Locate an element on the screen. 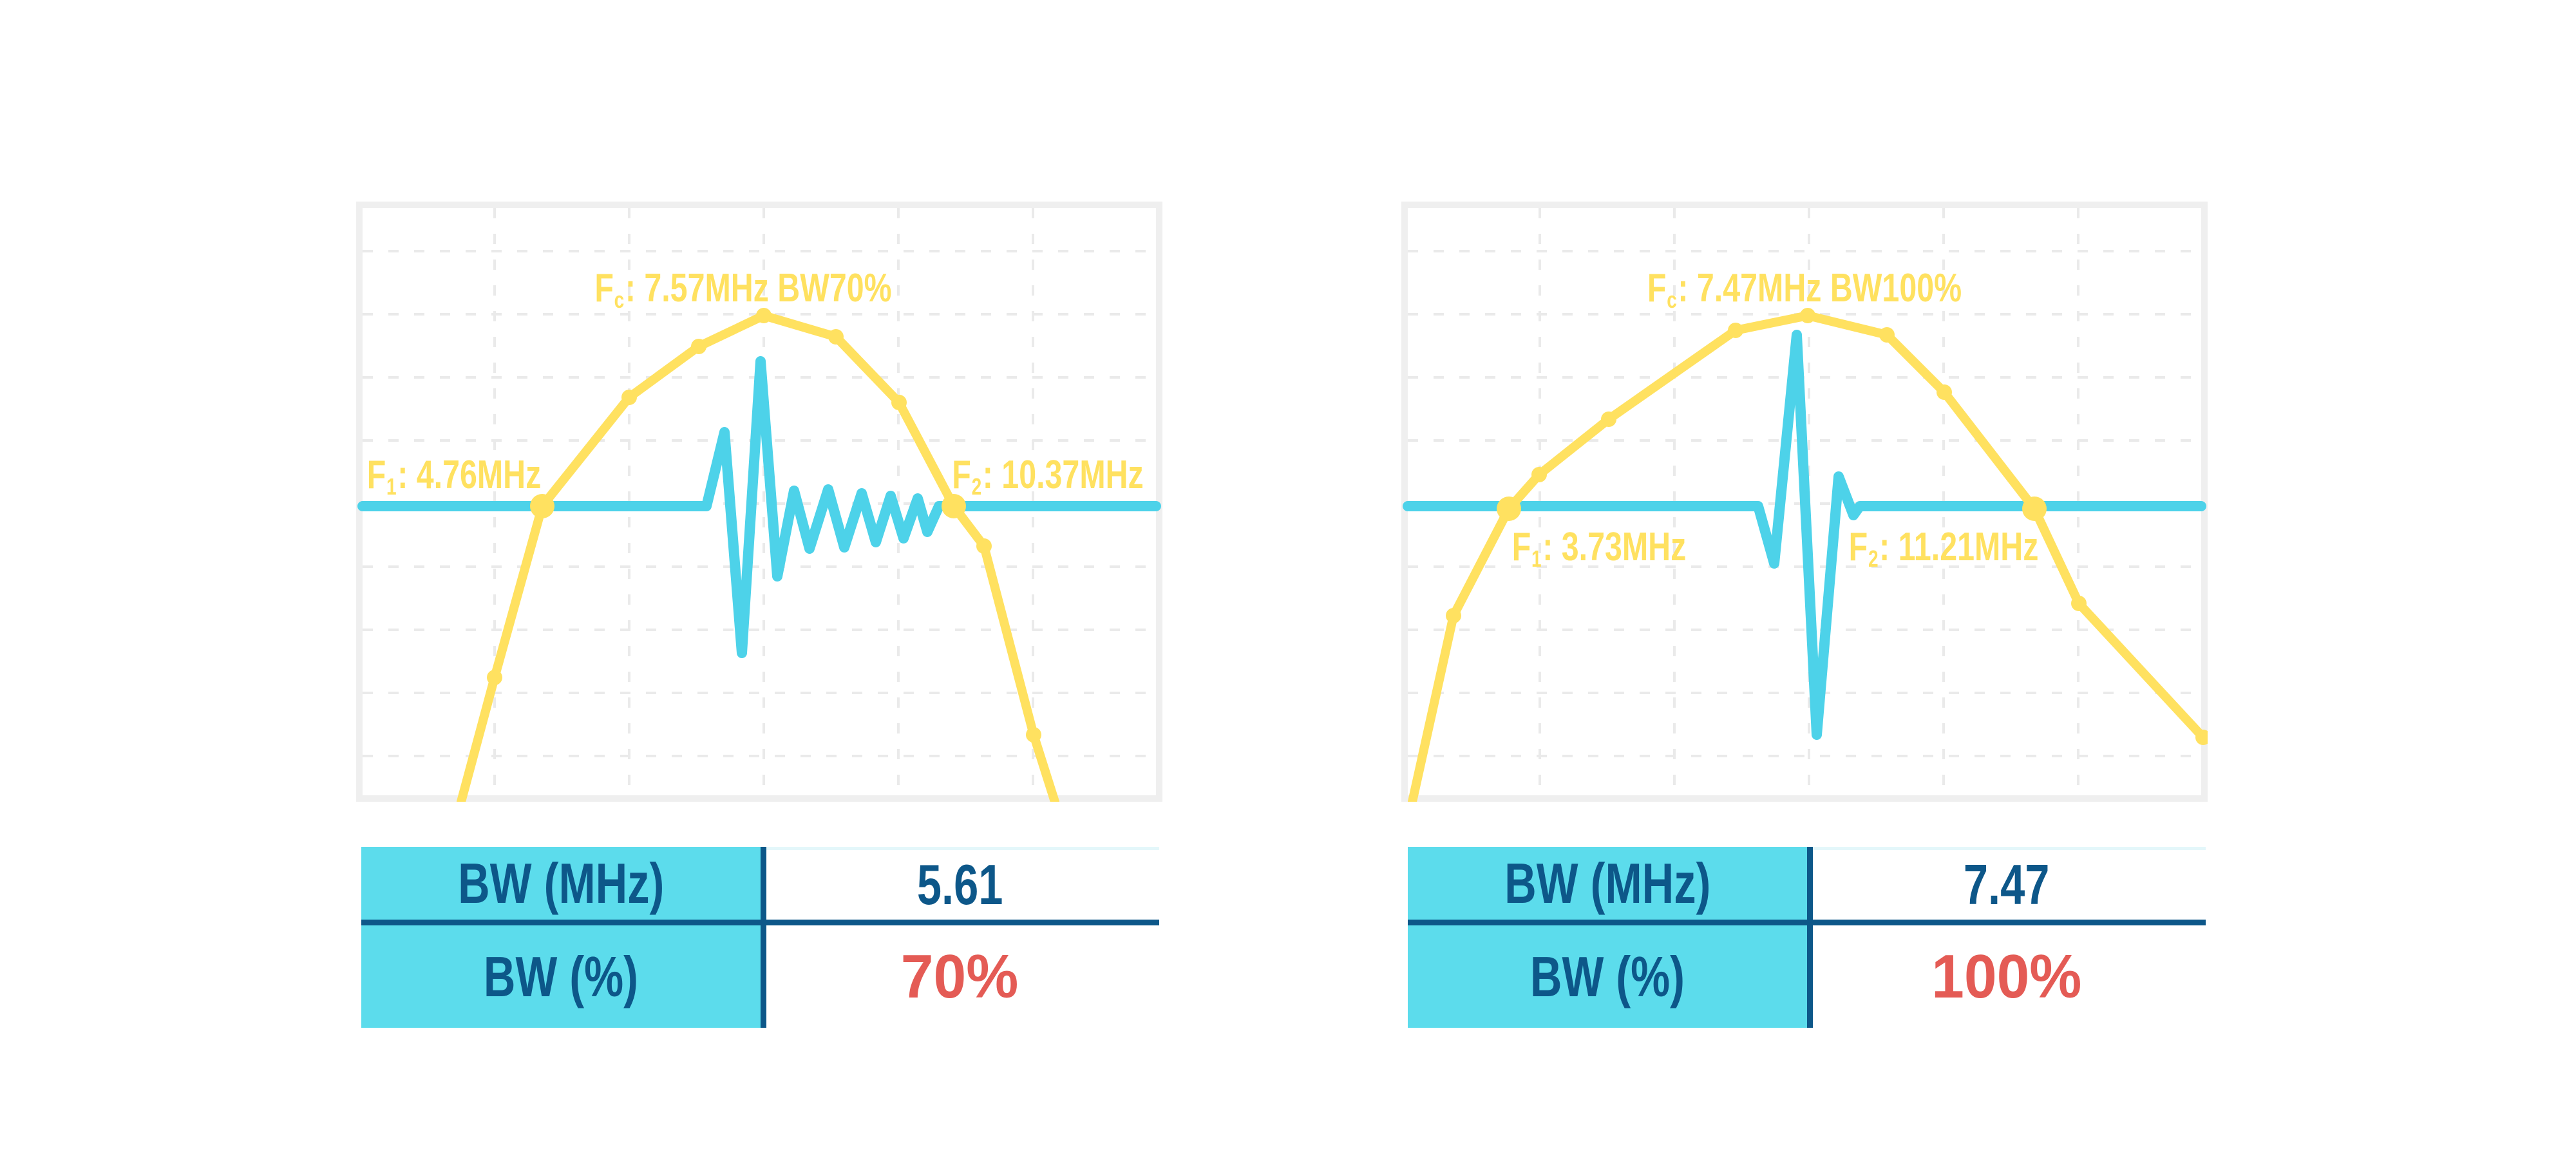 This screenshot has height=1154, width=2576. fc-label-value: : 7.47MHz BW100% is located at coordinates (1820, 288).